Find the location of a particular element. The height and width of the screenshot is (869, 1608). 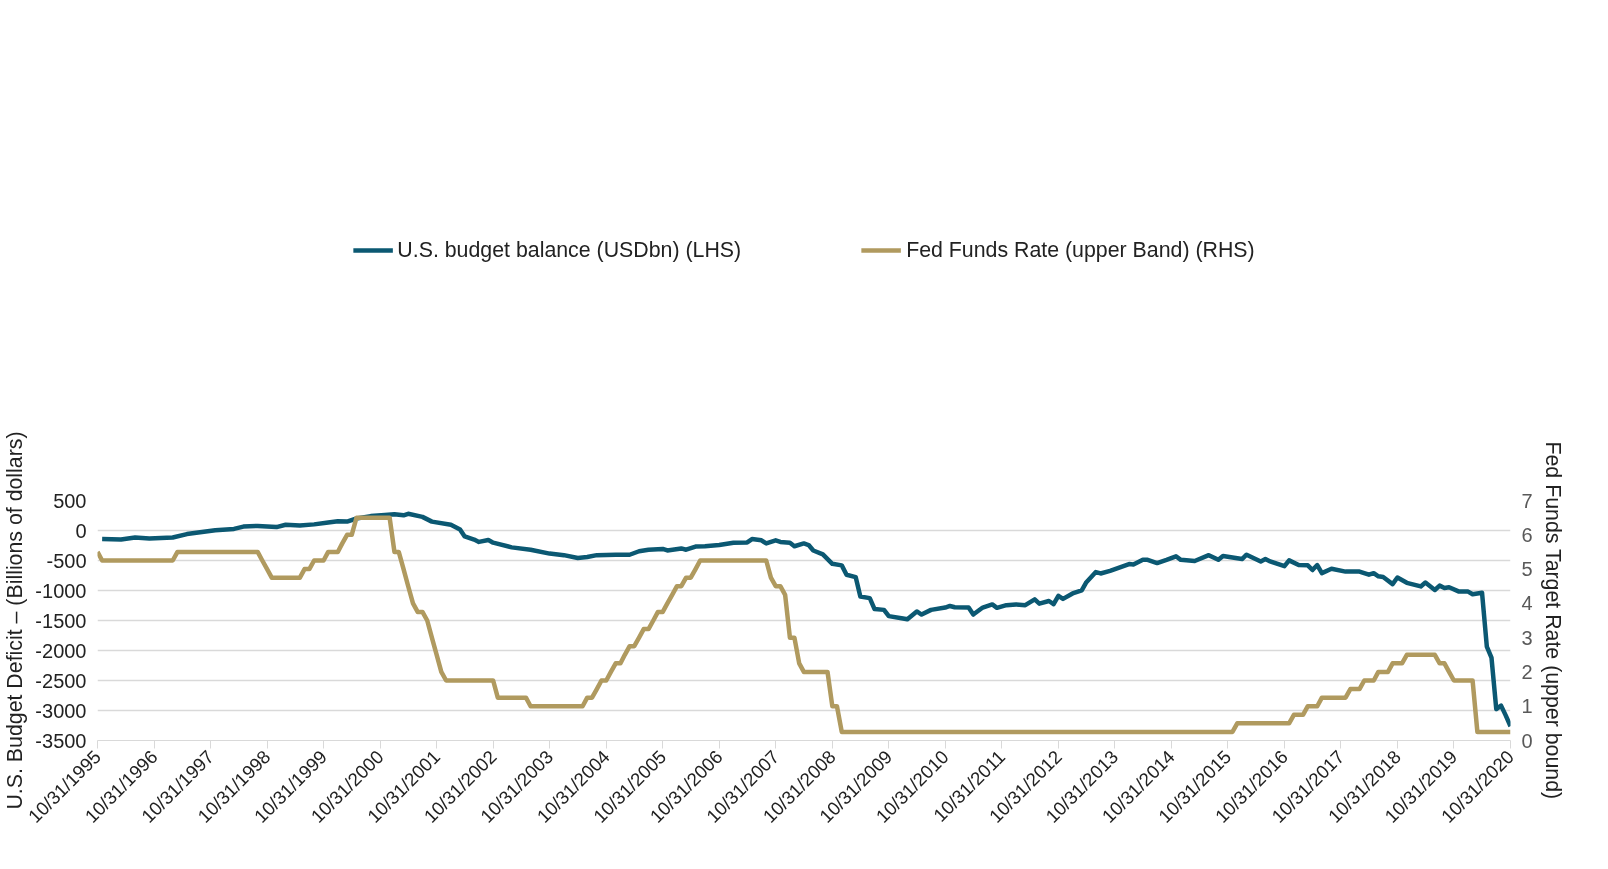

y2-tick-label: 3 is located at coordinates (1527, 637).